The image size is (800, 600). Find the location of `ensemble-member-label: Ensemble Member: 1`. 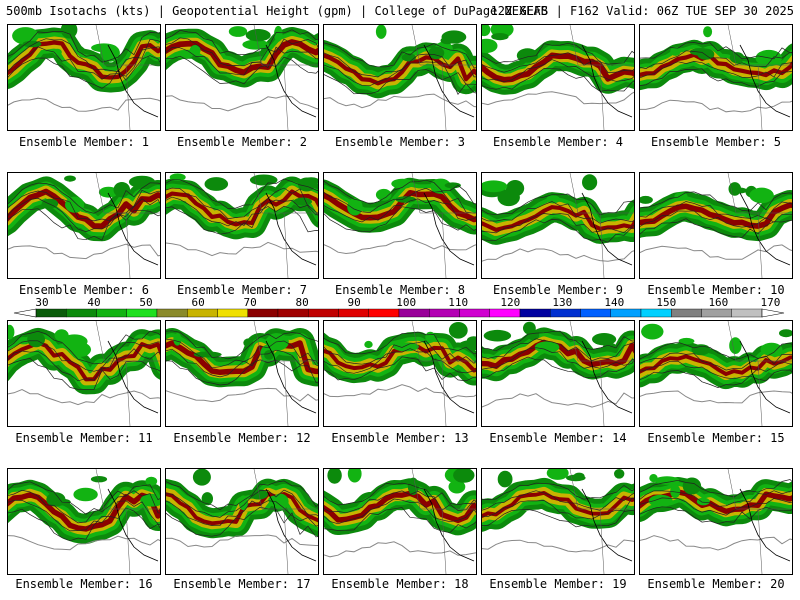

ensemble-member-label: Ensemble Member: 1 is located at coordinates (84, 142).